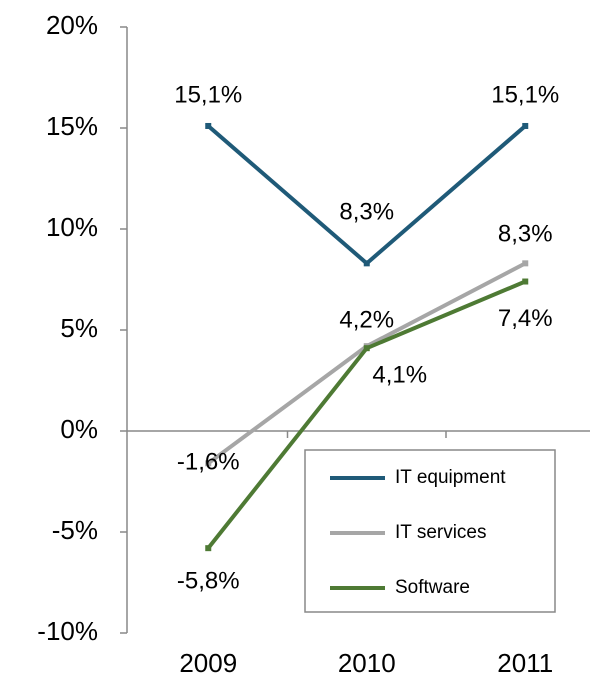 This screenshot has width=590, height=687. What do you see at coordinates (67, 631) in the screenshot?
I see `y-tick-label: -10%` at bounding box center [67, 631].